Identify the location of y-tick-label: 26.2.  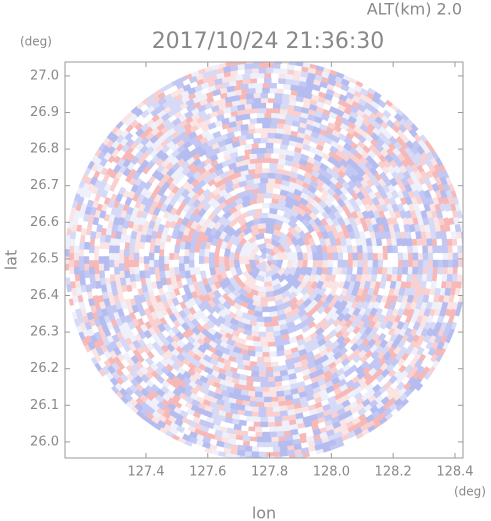
(44, 368).